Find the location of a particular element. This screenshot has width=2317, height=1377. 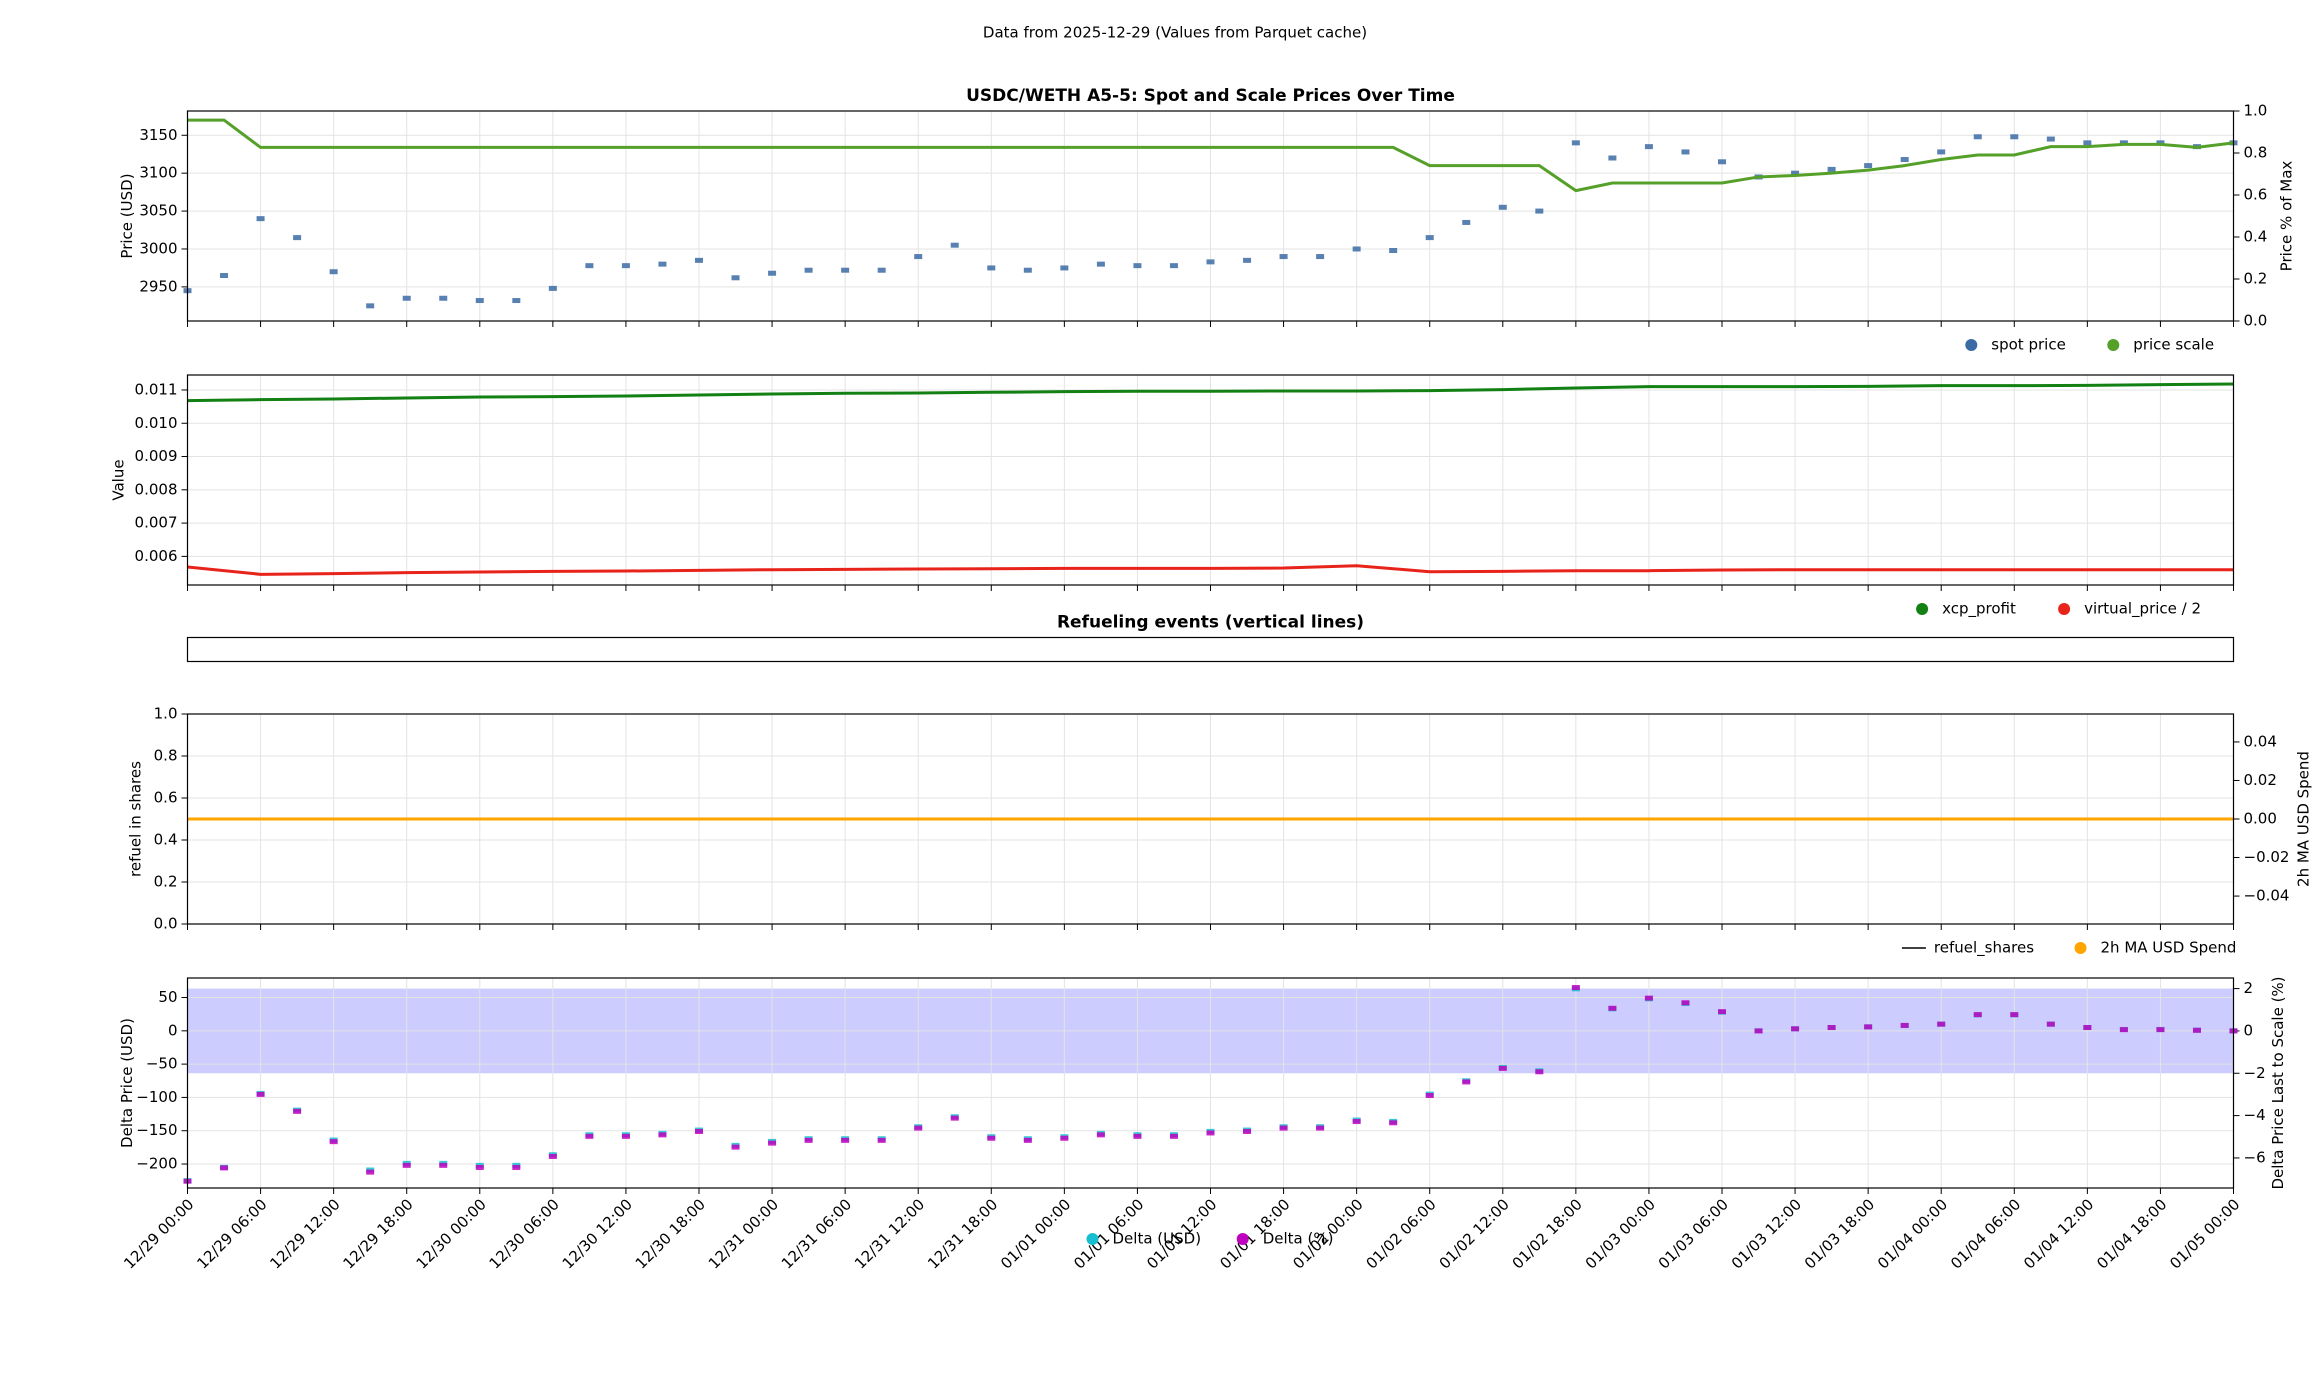

y2-tick-label: −4 is located at coordinates (2255, 1115).